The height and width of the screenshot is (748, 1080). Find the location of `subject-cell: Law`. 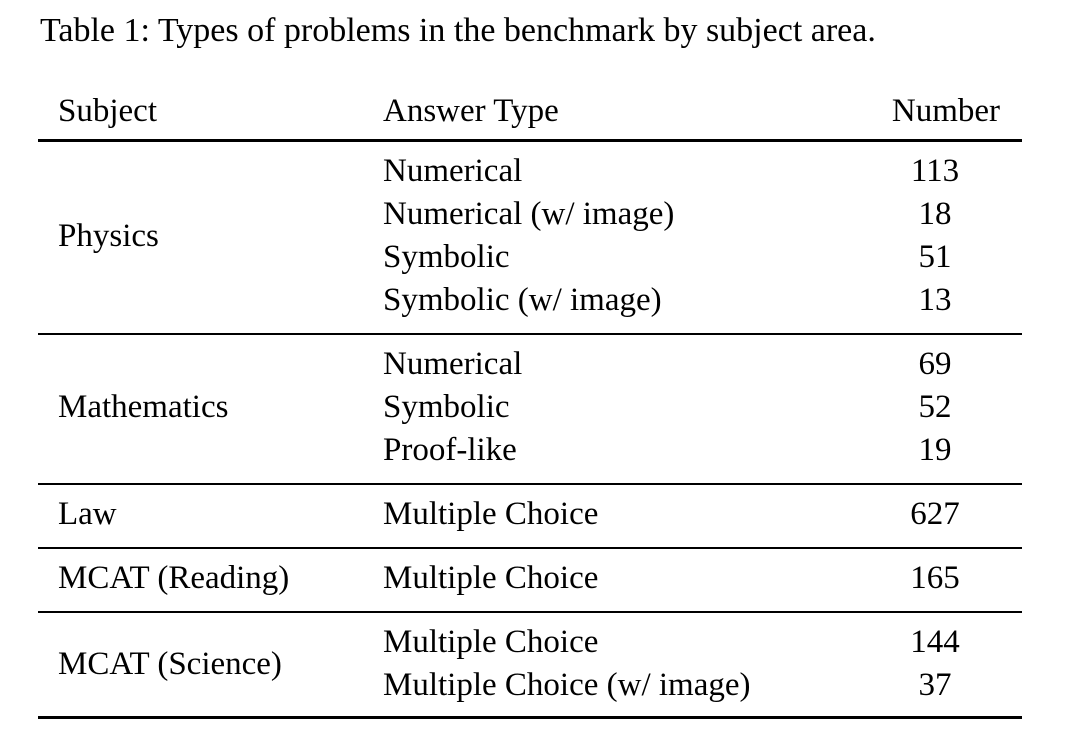

subject-cell: Law is located at coordinates (87, 514).